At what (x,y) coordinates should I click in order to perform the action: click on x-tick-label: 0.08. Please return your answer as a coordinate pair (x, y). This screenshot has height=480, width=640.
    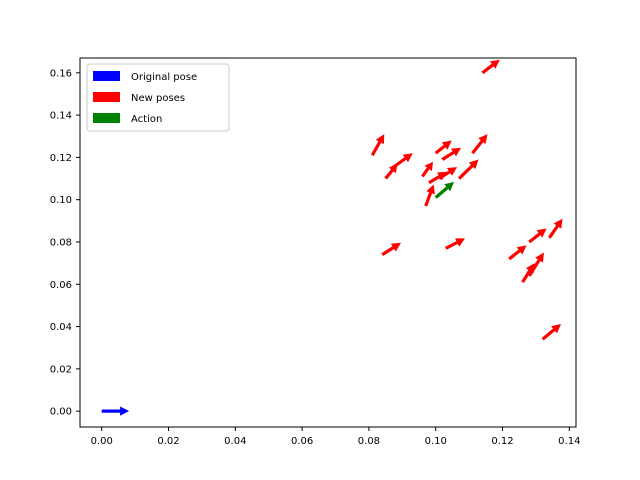
    Looking at the image, I should click on (369, 441).